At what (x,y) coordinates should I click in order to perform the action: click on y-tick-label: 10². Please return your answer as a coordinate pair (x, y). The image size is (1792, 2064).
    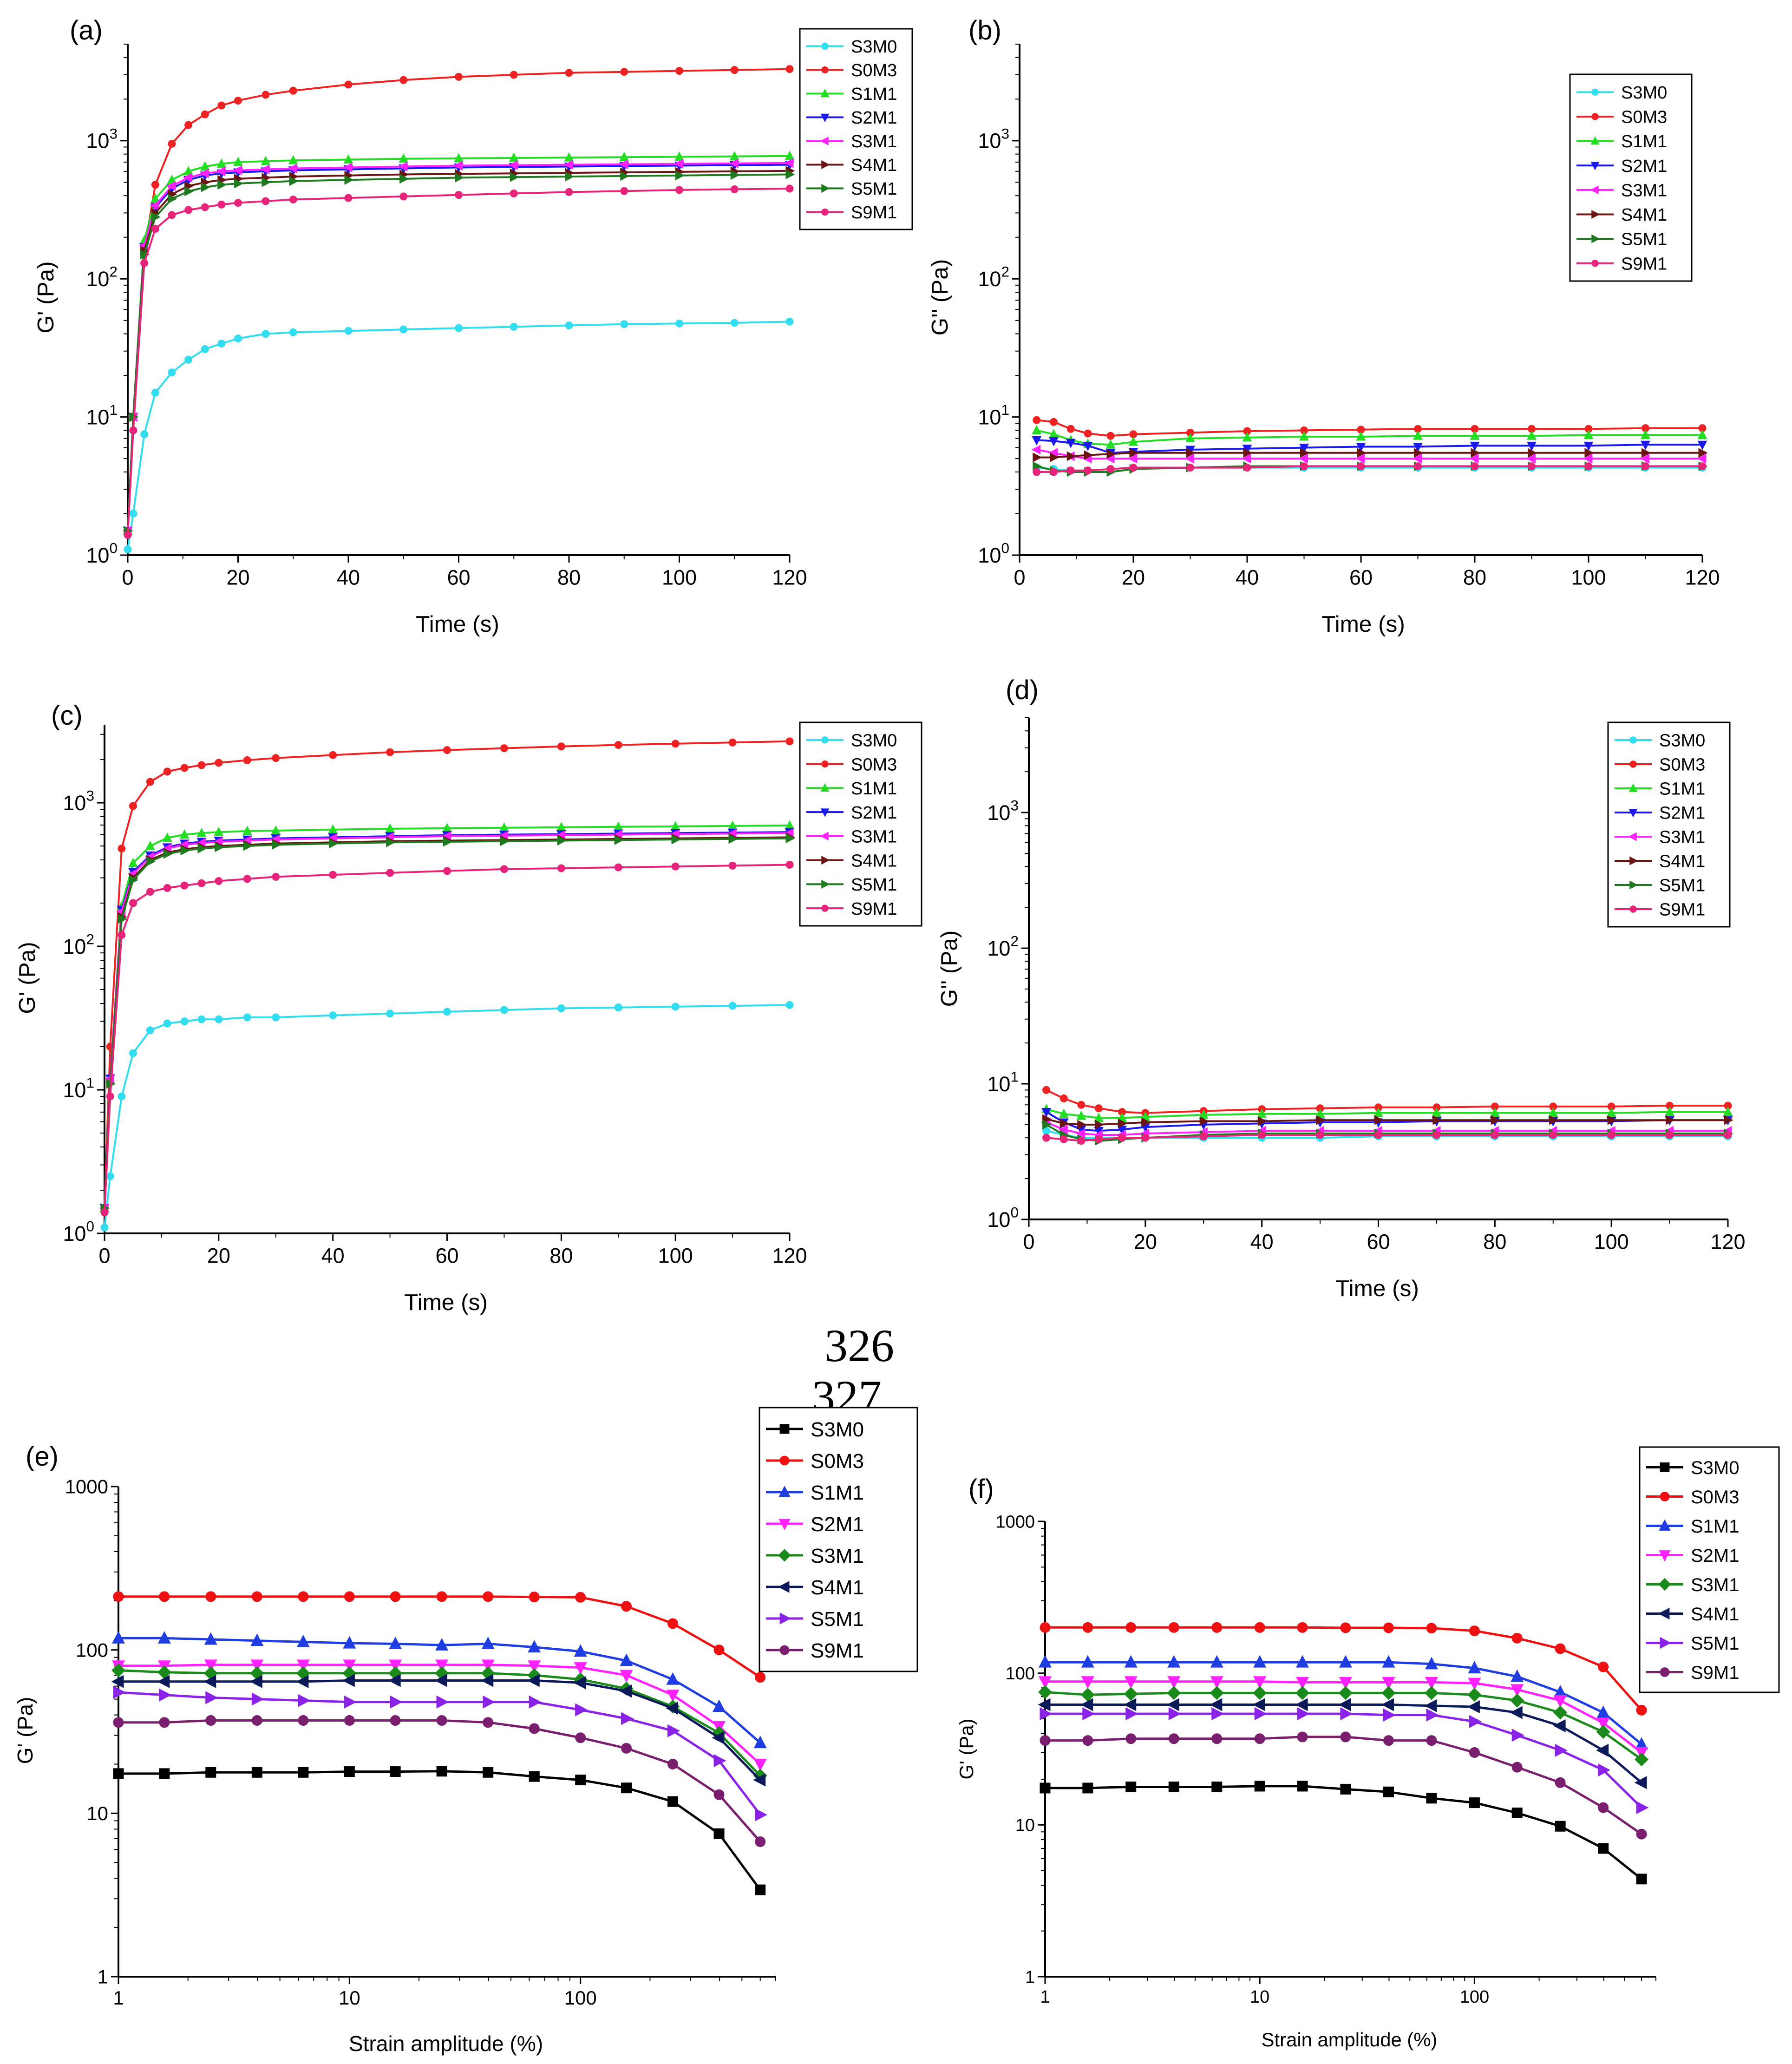
    Looking at the image, I should click on (993, 277).